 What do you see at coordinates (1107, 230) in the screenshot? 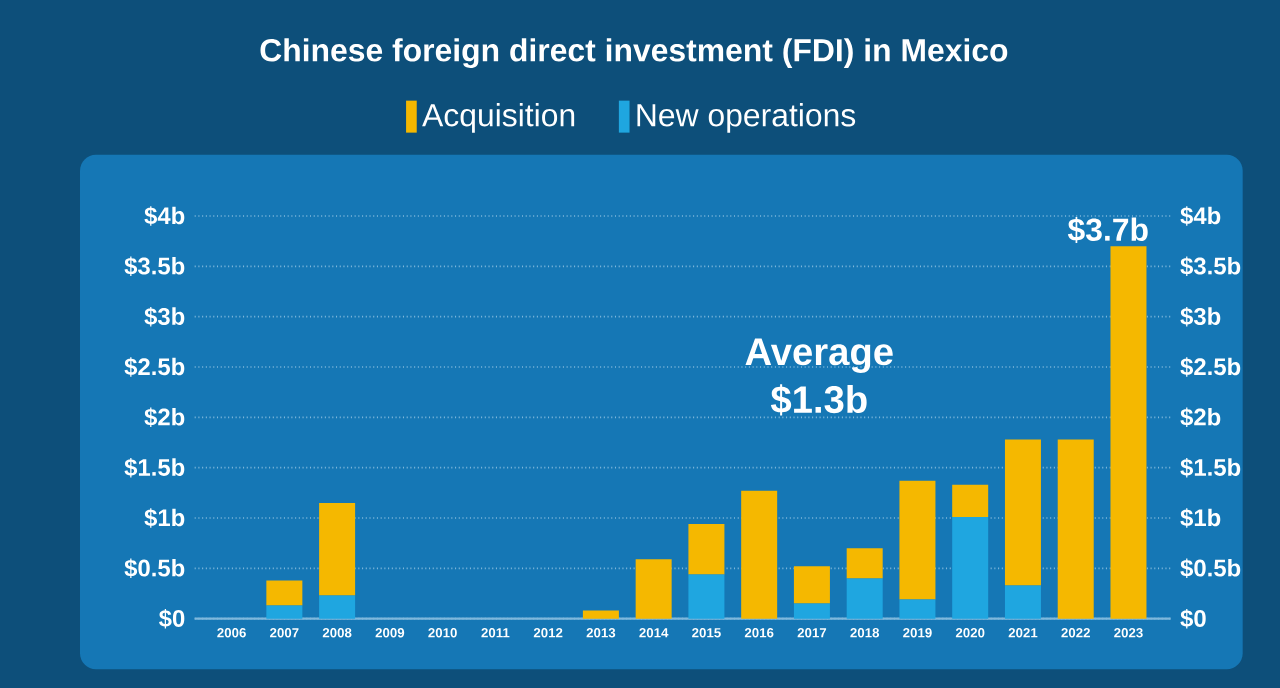
I see `annotation: $3.7b` at bounding box center [1107, 230].